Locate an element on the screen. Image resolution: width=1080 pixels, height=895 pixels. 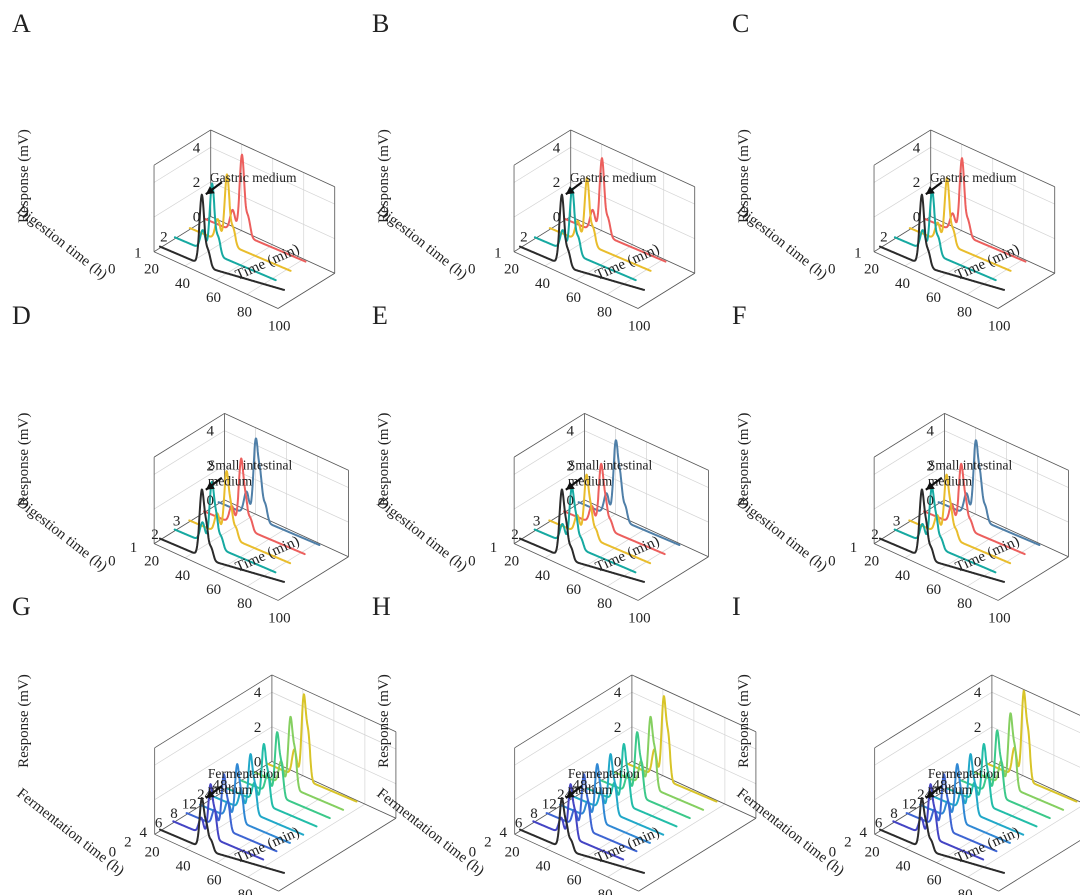
y-tick-label: 3 is located at coordinates (897, 521).